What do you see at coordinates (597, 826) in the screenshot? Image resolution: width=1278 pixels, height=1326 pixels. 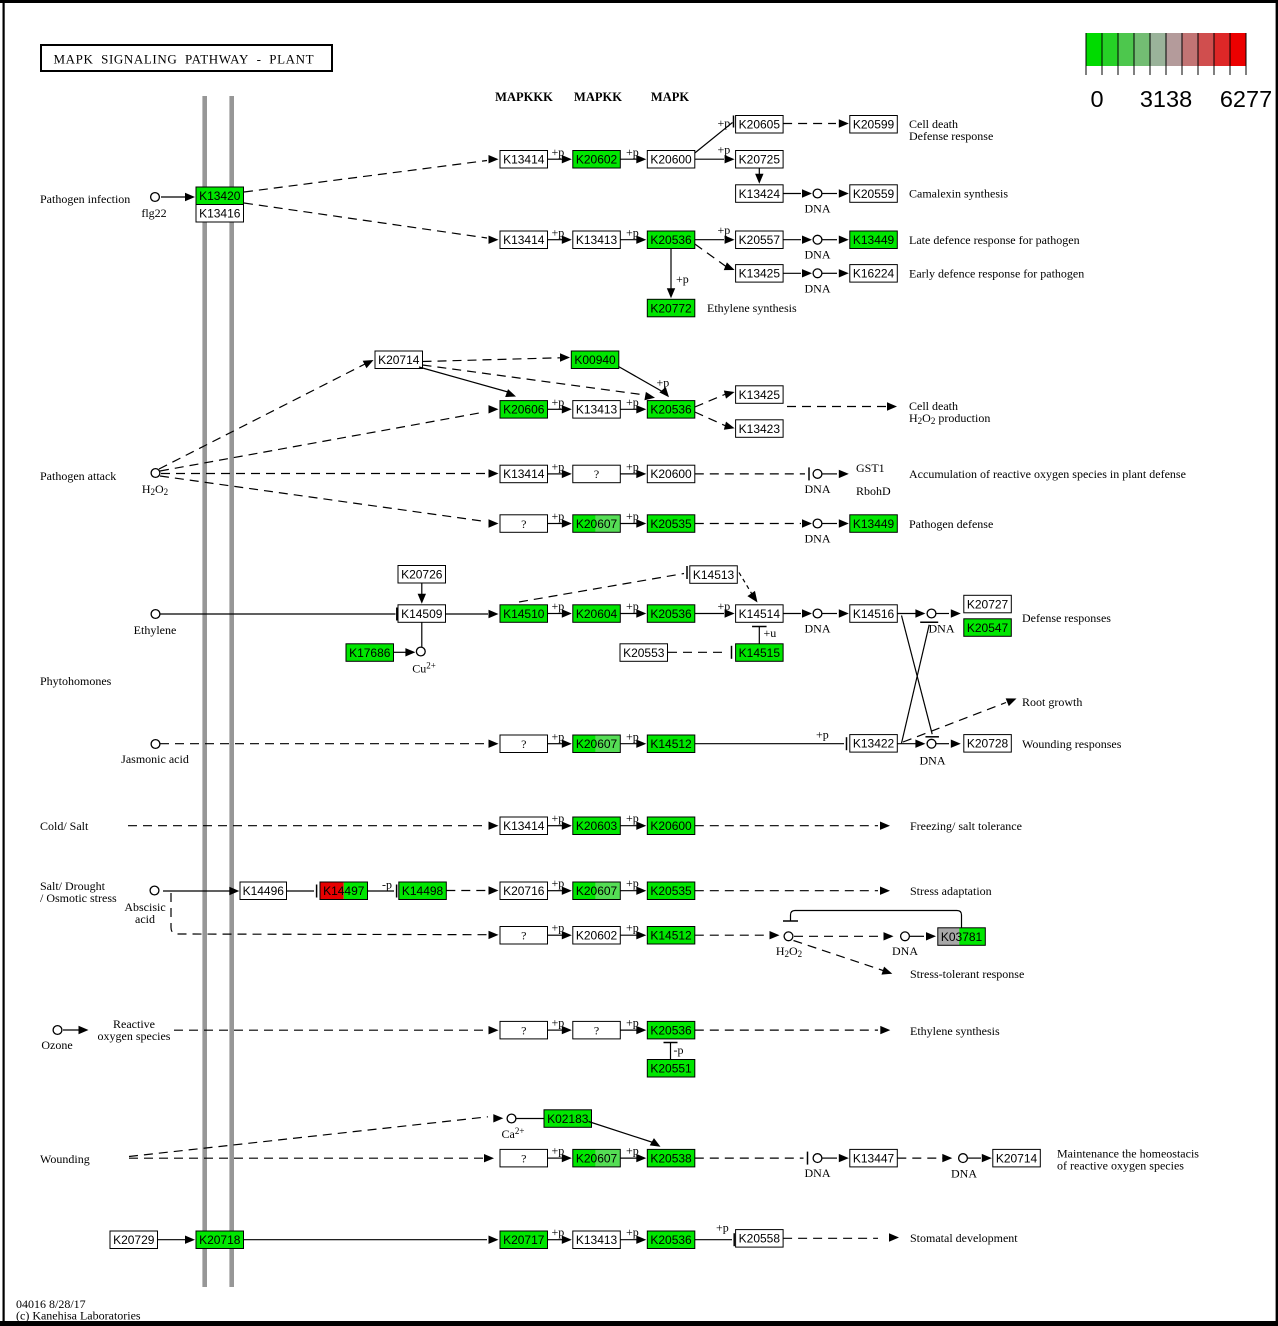 I see `svg-text: K20603` at bounding box center [597, 826].